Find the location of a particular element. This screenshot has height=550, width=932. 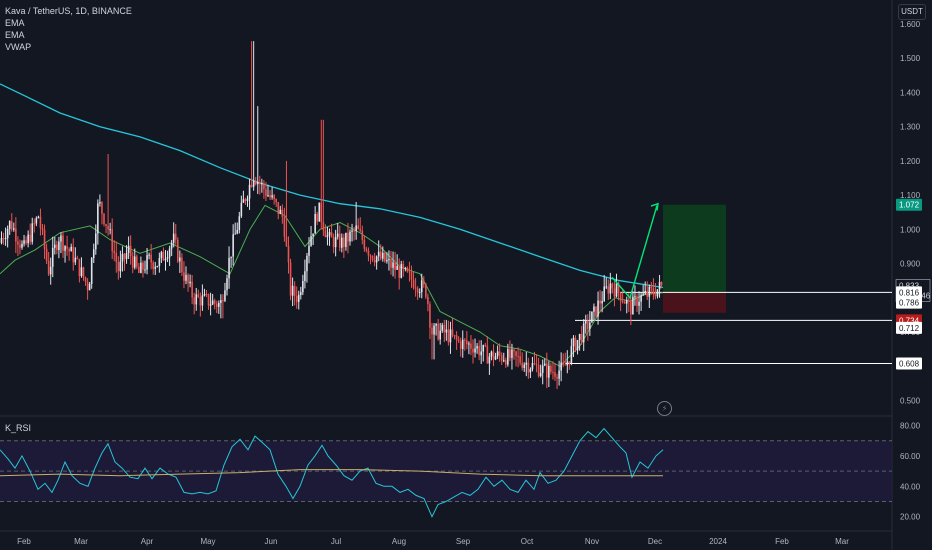

rsi-indicator-label: K_RSI is located at coordinates (18, 428).